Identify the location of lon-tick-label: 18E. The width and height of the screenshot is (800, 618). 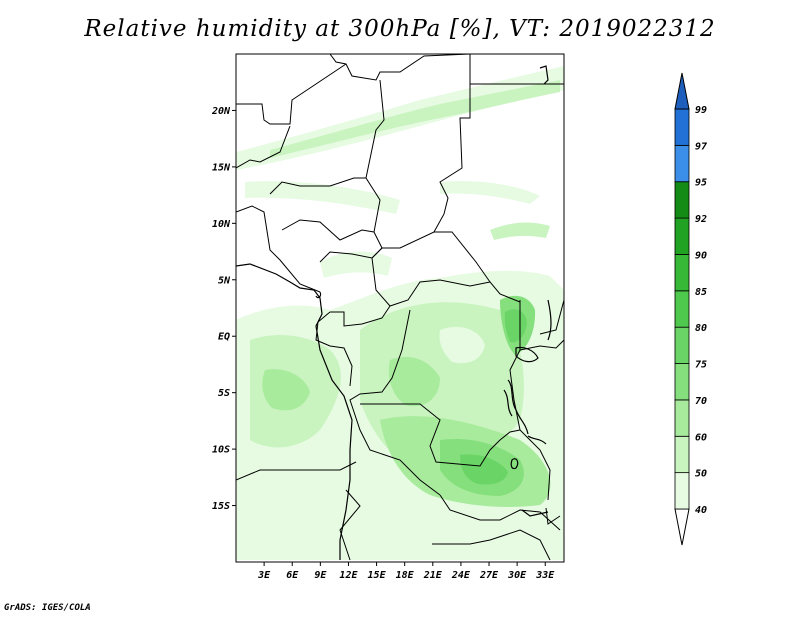
(405, 575).